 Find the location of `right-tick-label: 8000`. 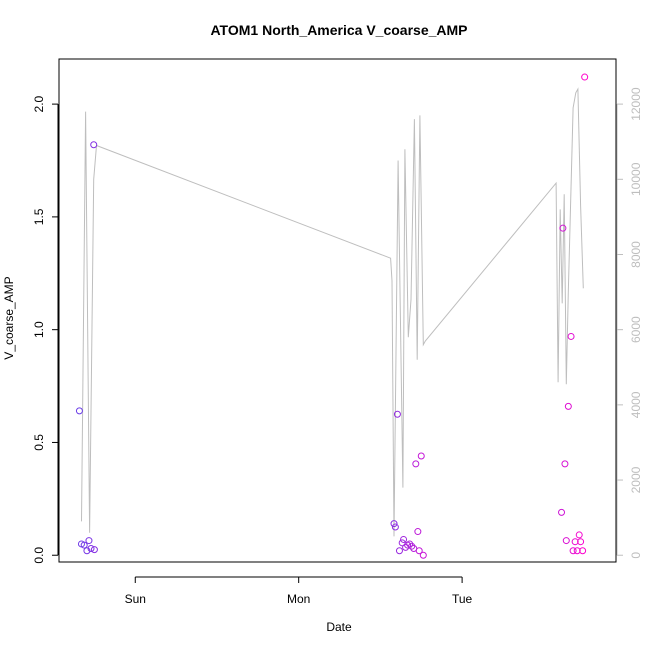

right-tick-label: 8000 is located at coordinates (636, 254).